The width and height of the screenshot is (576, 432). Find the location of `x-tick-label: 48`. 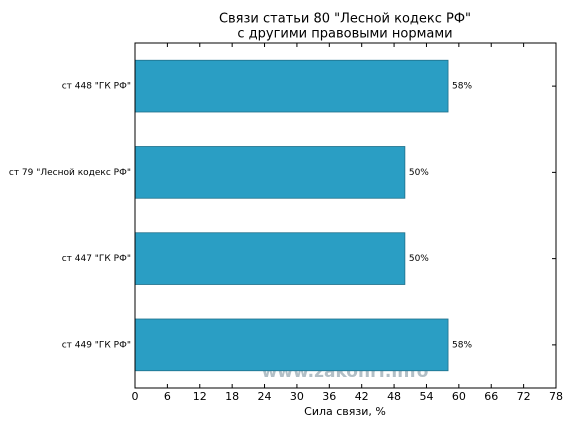

x-tick-label: 48 is located at coordinates (394, 396).